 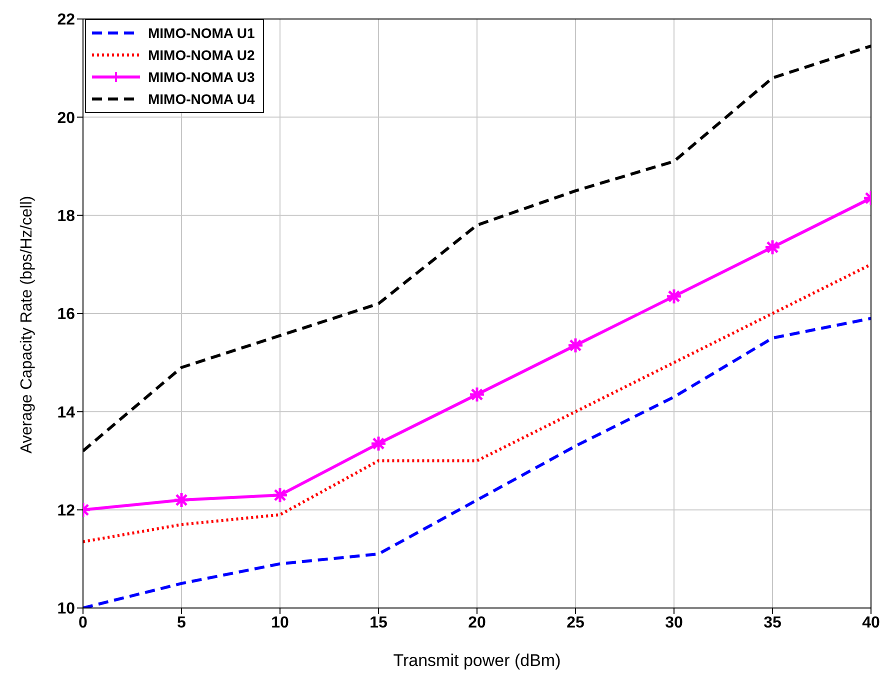 I want to click on y-tick-label: 10, so click(x=66, y=609).